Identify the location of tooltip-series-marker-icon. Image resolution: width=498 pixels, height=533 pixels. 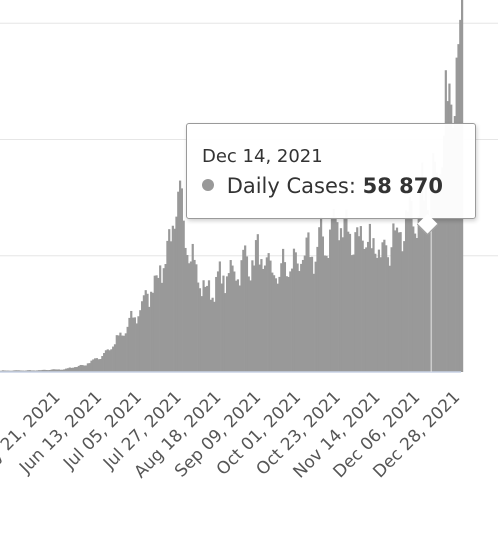
(208, 185).